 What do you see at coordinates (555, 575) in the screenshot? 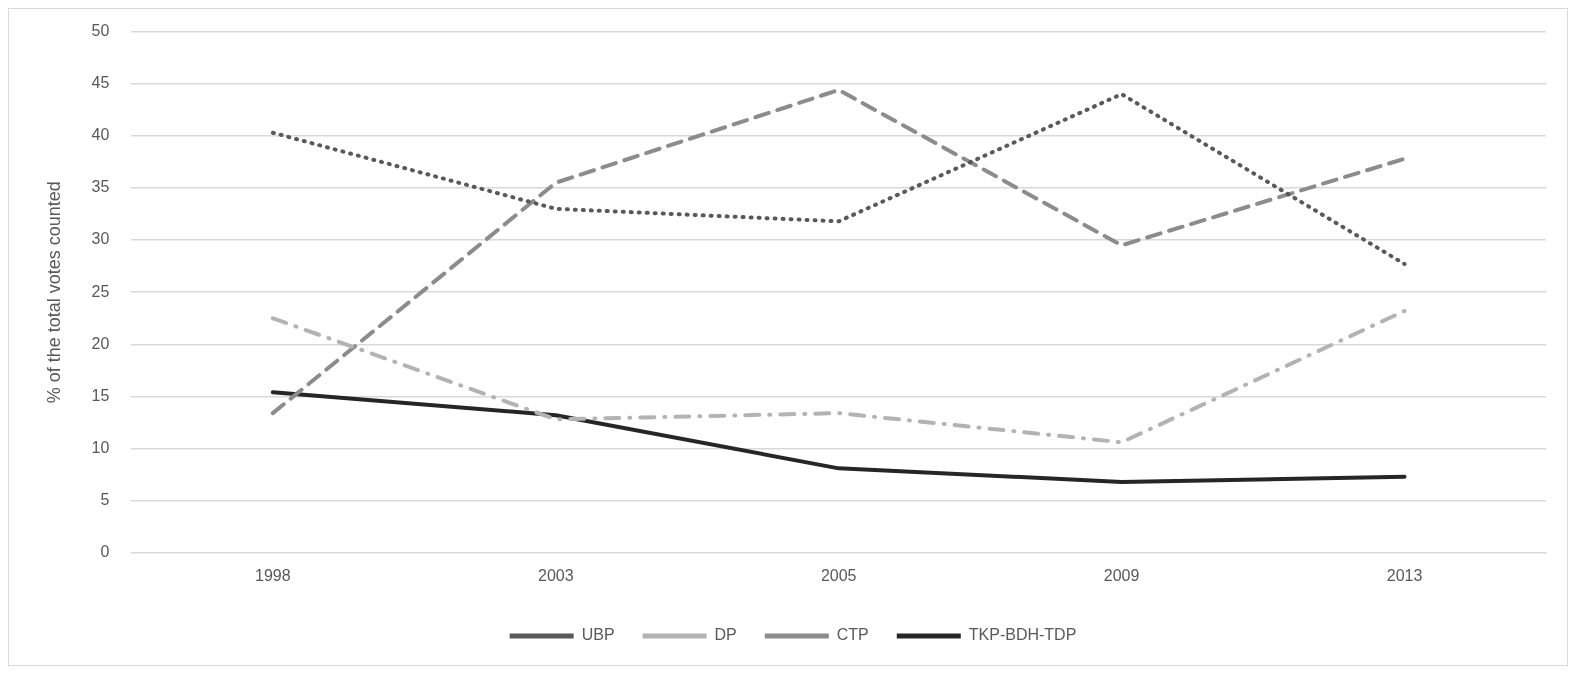
I see `x-tick-label: 2003` at bounding box center [555, 575].